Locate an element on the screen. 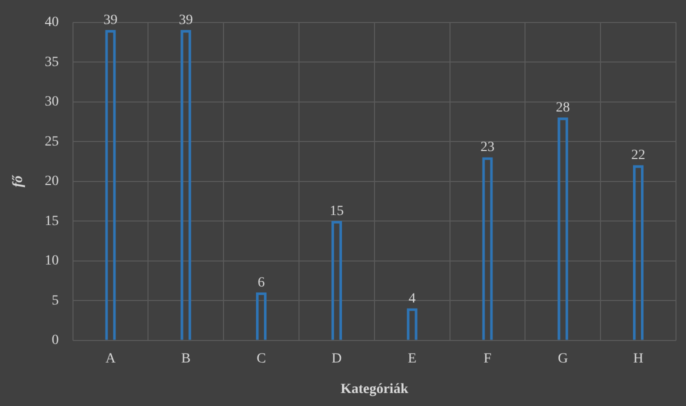 The width and height of the screenshot is (686, 406). data-label: 6 is located at coordinates (261, 282).